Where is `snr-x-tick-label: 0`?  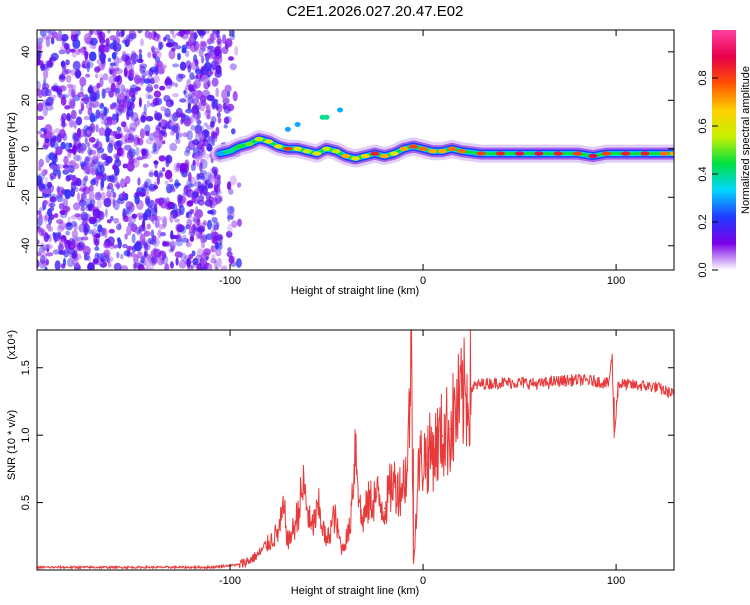
snr-x-tick-label: 0 is located at coordinates (423, 581).